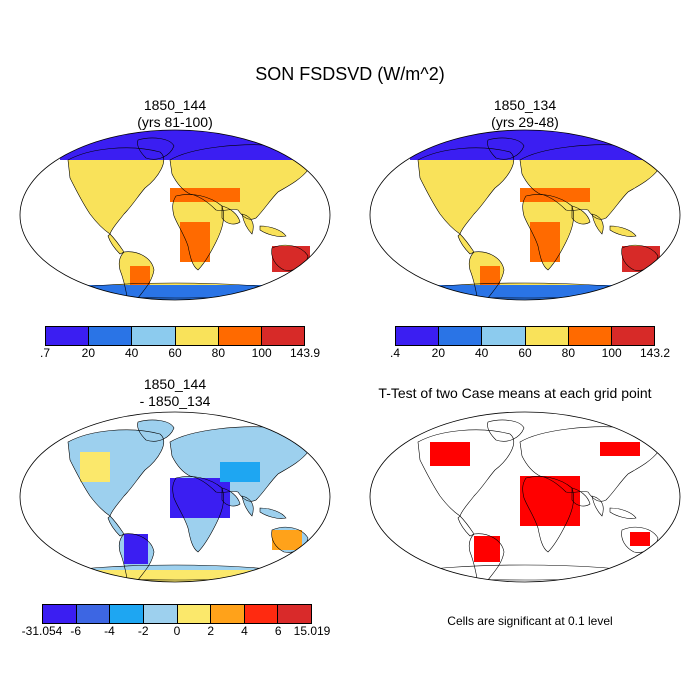  Describe the element at coordinates (45, 353) in the screenshot. I see `colorbar-1-label: .7` at that location.